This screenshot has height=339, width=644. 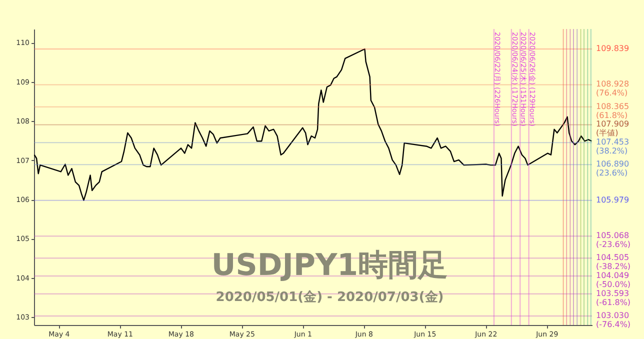 I want to click on text: 2020/05/01(金) - 2020/07/03(金), so click(x=330, y=297).